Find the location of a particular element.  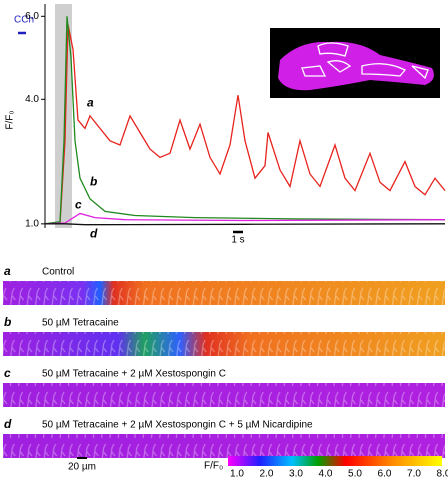

scale-bar-label: 1 s is located at coordinates (237, 240).